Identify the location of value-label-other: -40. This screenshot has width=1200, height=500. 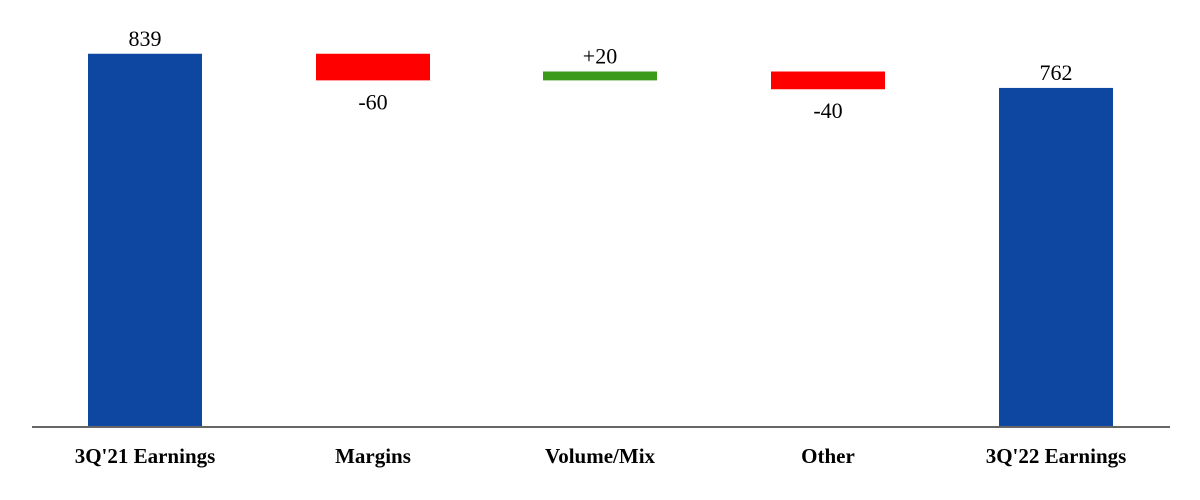
(827, 110).